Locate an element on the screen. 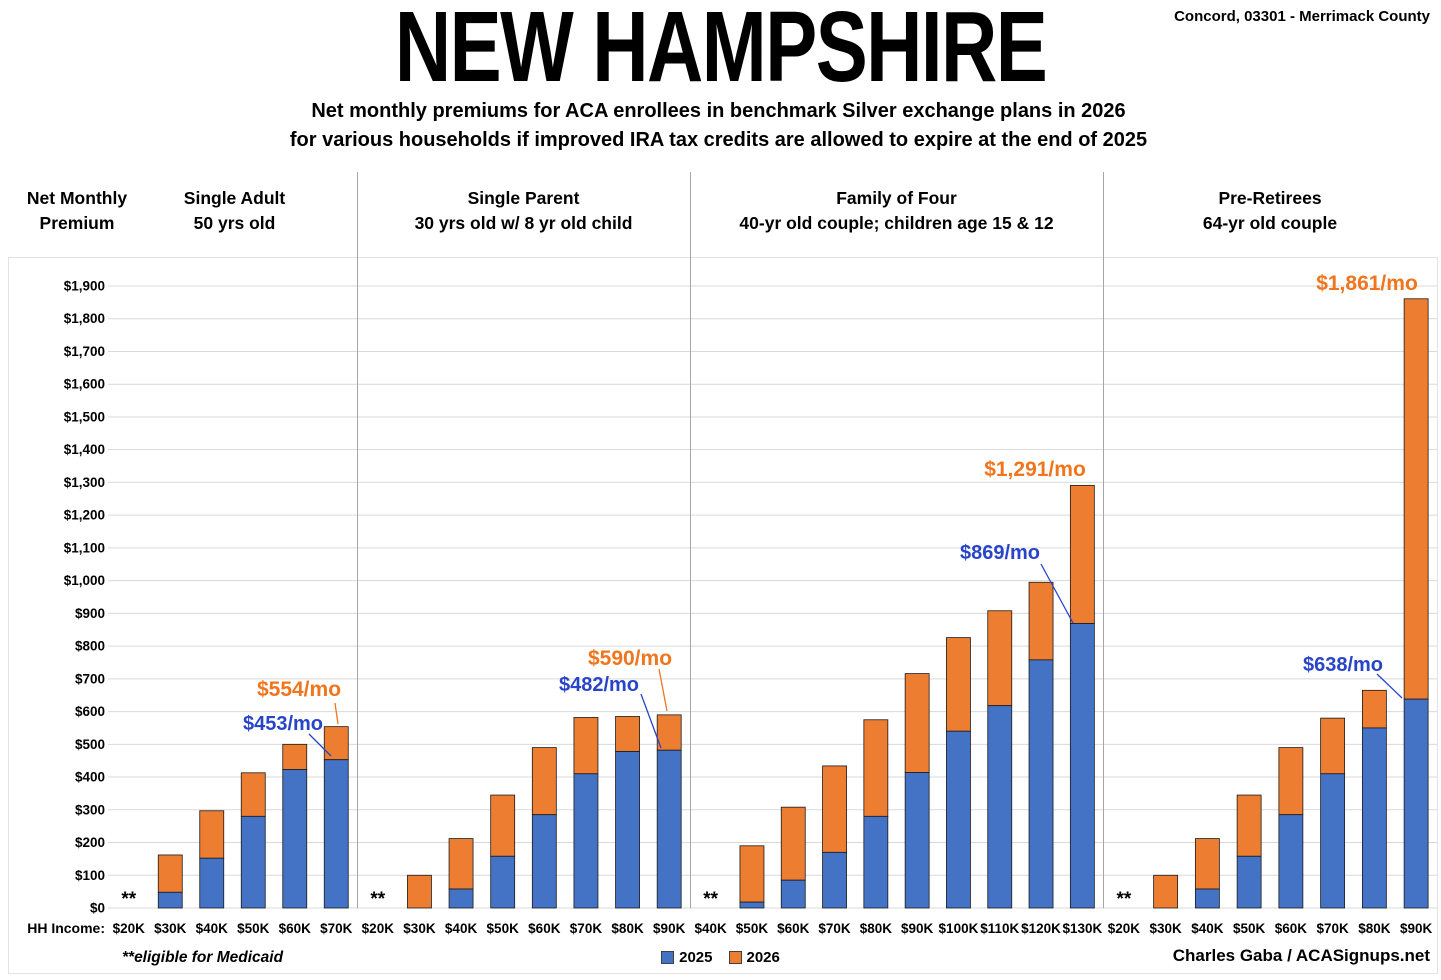 Image resolution: width=1441 pixels, height=980 pixels. y-tick-label: $1,500 is located at coordinates (84, 416).